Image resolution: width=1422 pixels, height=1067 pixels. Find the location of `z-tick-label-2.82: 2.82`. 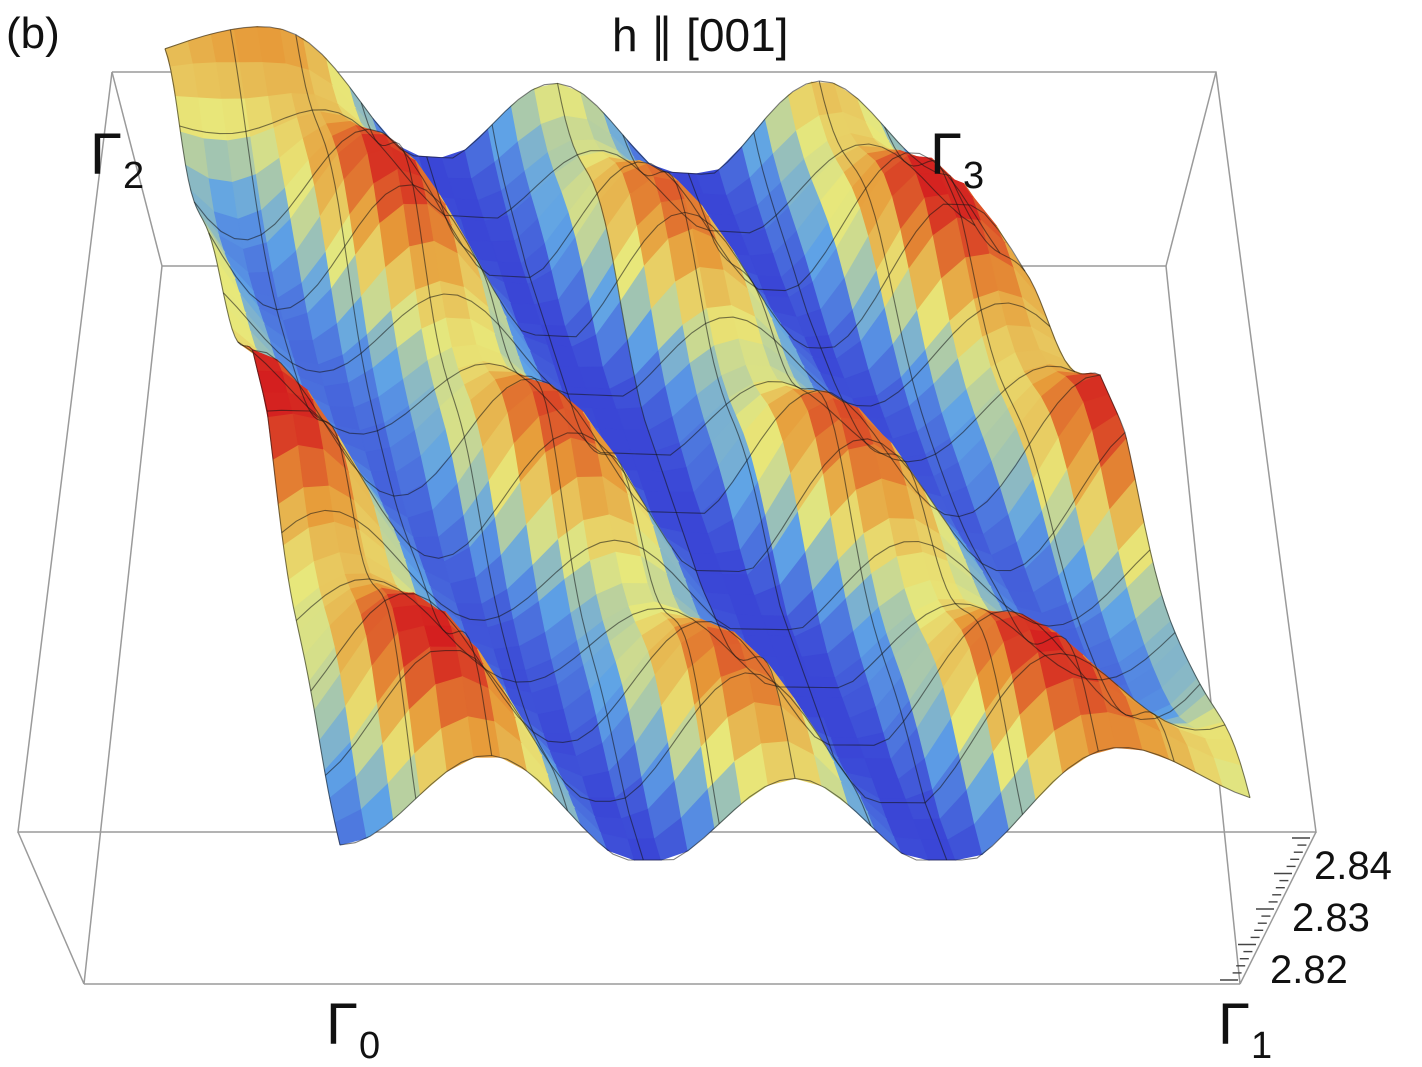

z-tick-label-2.82: 2.82 is located at coordinates (1309, 970).